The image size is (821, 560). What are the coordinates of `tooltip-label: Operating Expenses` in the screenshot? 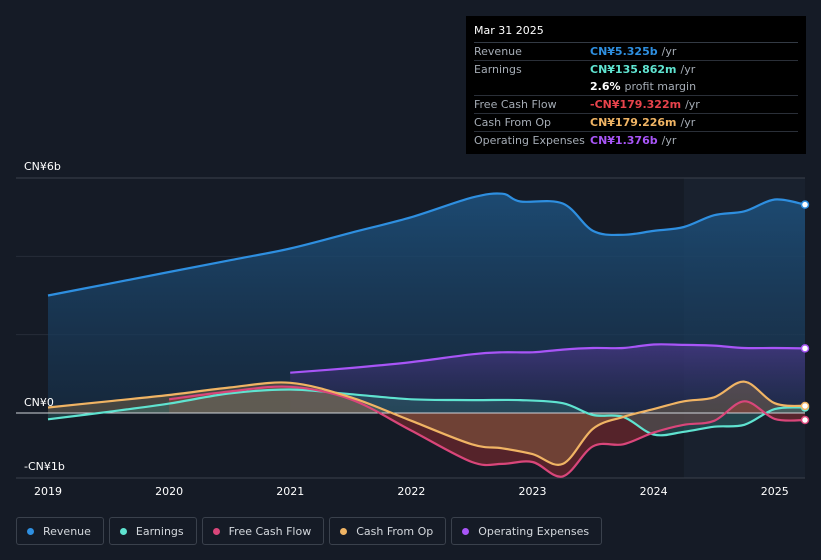 It's located at (529, 140).